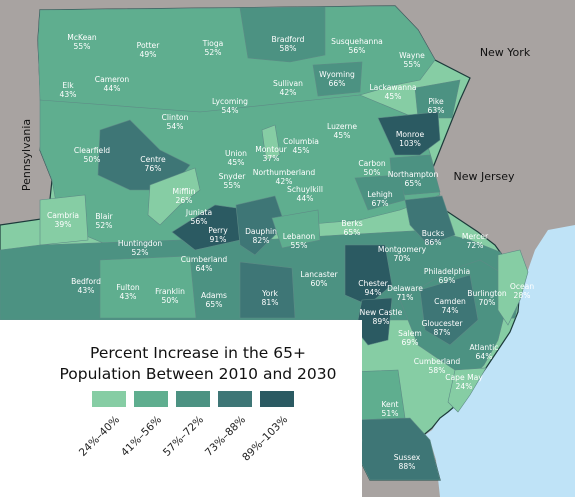  Describe the element at coordinates (484, 176) in the screenshot. I see `label-new-jersey: New Jersey` at that location.